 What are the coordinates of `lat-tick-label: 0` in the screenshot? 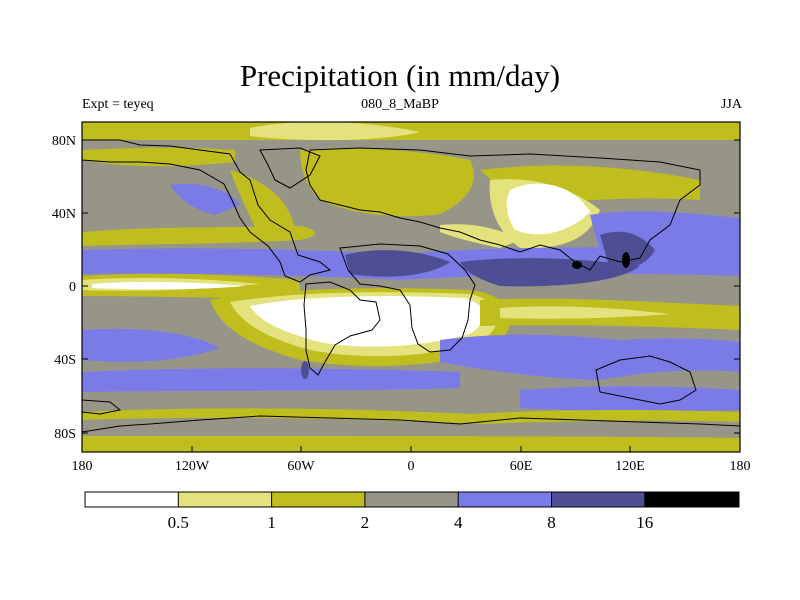 It's located at (72, 287).